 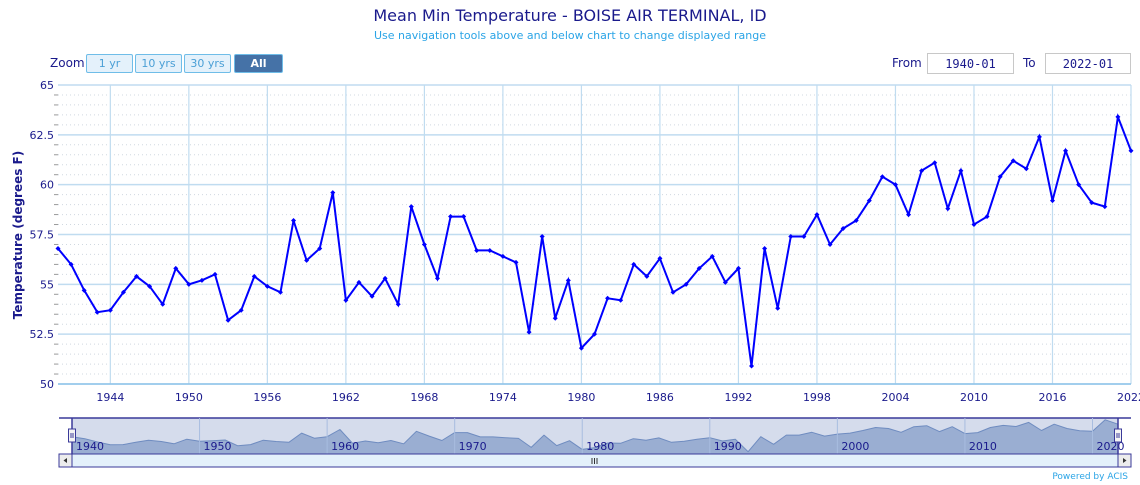 What do you see at coordinates (346, 397) in the screenshot?
I see `x-tick-label: 1962` at bounding box center [346, 397].